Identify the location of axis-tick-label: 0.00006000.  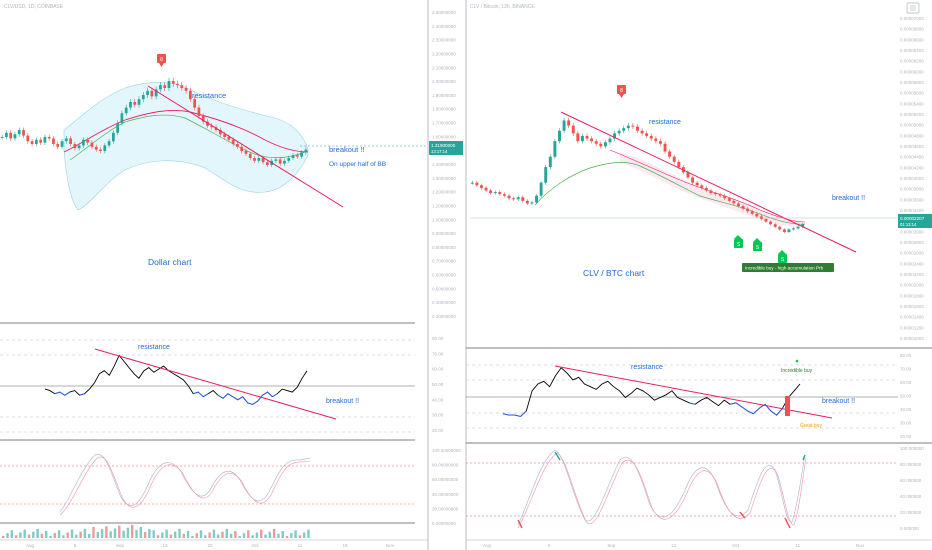
(912, 71).